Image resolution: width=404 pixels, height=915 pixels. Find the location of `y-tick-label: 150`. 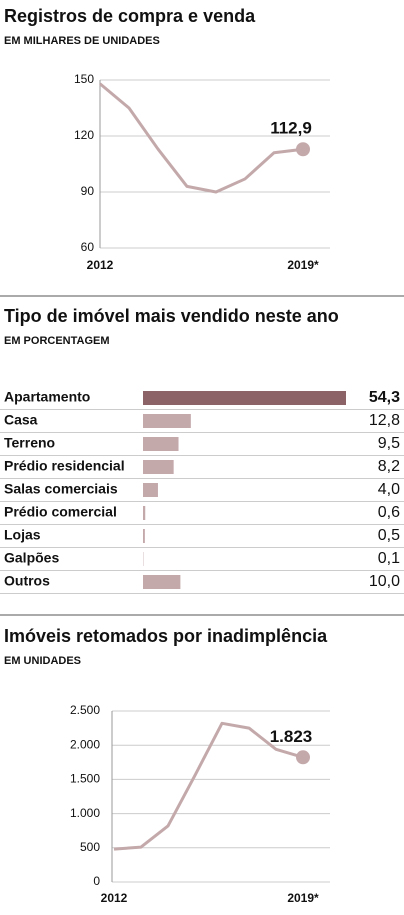

y-tick-label: 150 is located at coordinates (84, 79).